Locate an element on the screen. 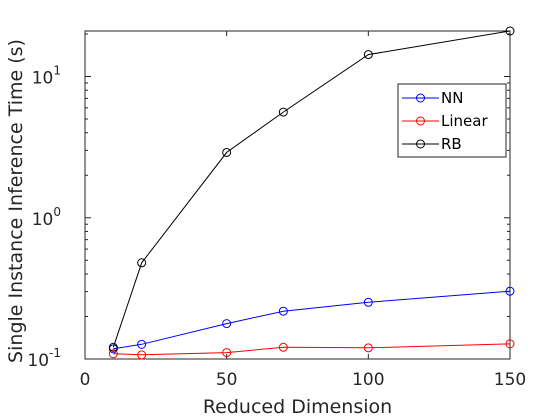 Image resolution: width=560 pixels, height=420 pixels. x-tick-label: 150 is located at coordinates (510, 380).